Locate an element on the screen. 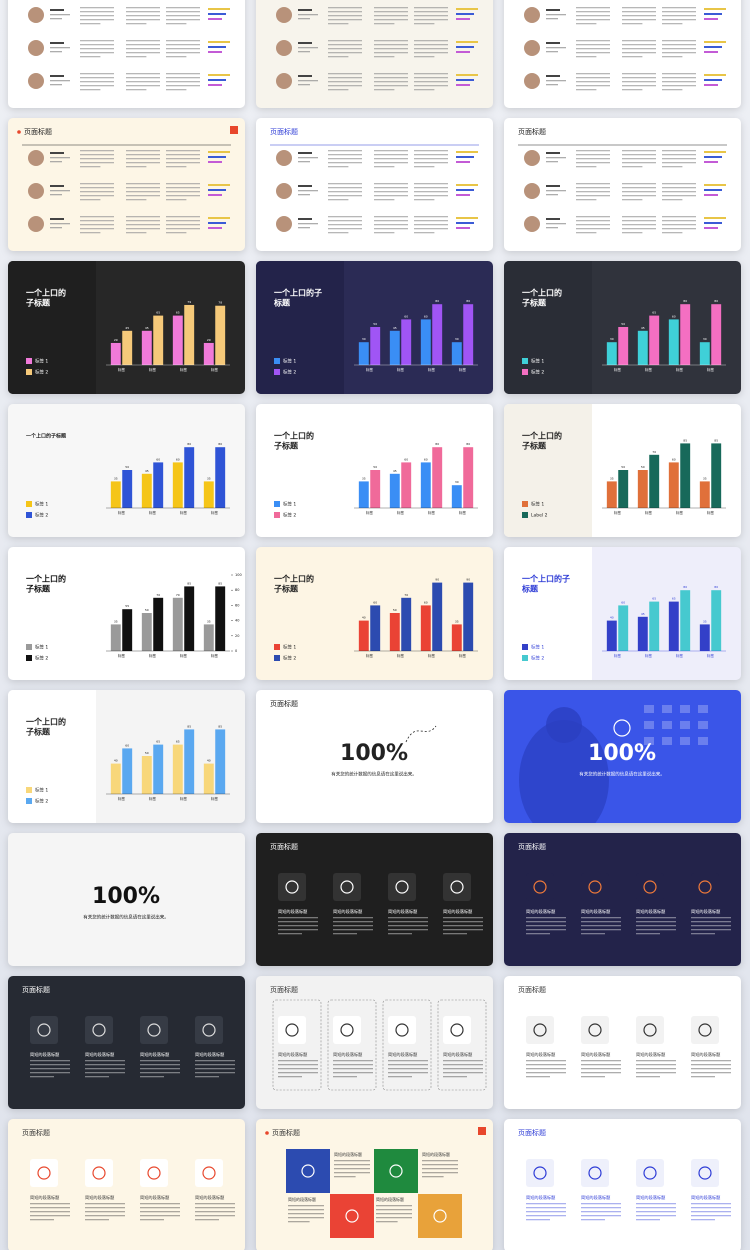 This screenshot has width=750, height=1250. name-line is located at coordinates (305, 153).